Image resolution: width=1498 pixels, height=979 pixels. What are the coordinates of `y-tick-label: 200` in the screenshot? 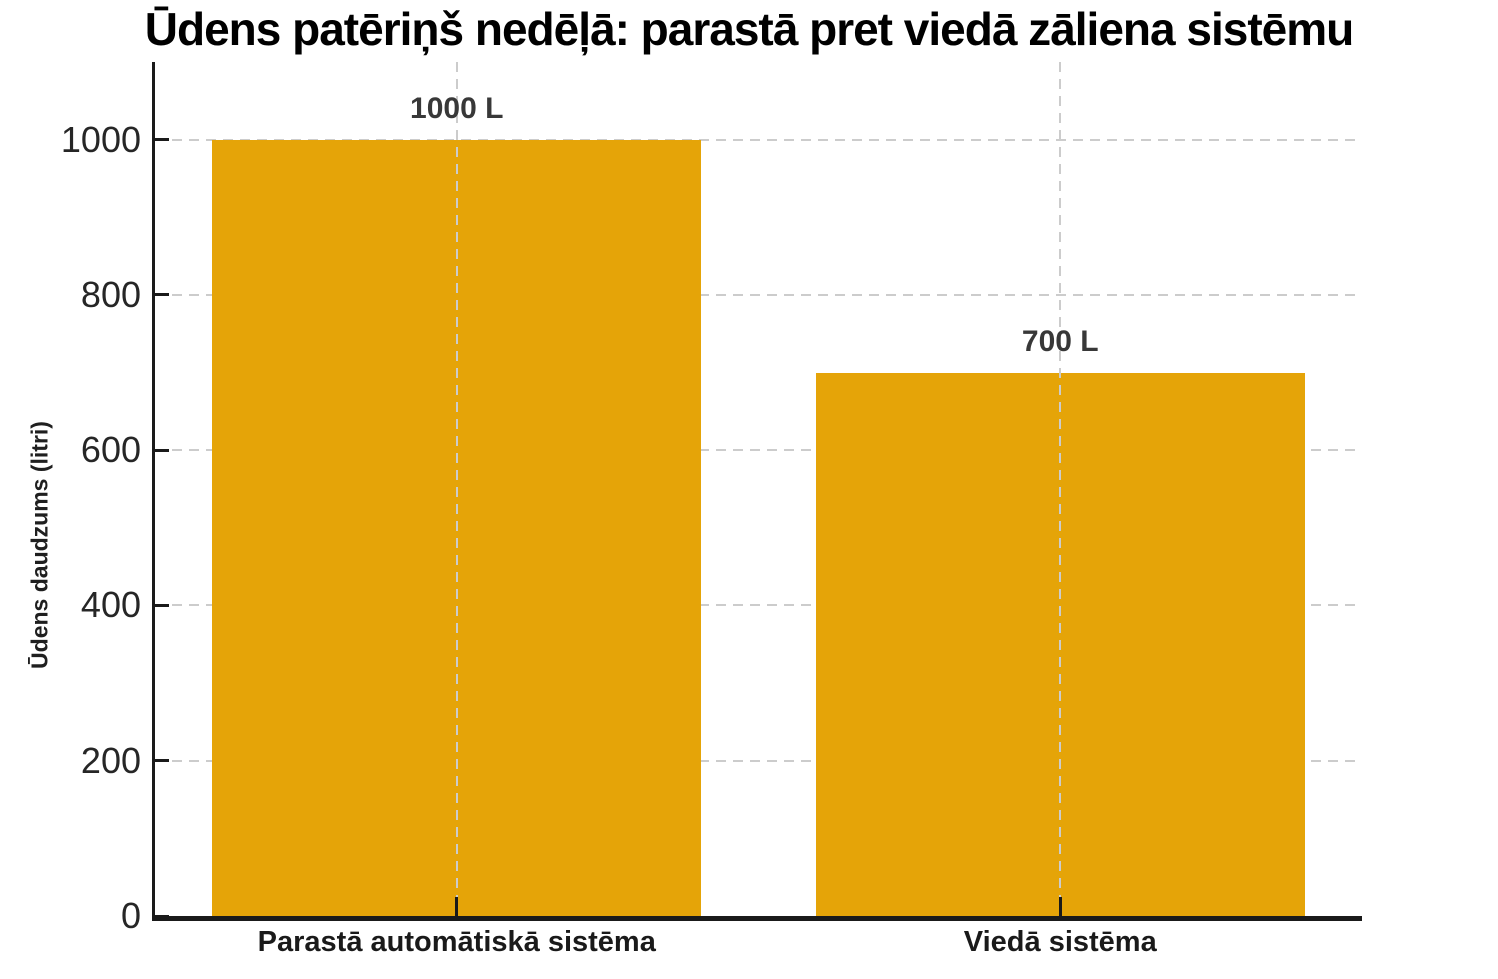 It's located at (110, 760).